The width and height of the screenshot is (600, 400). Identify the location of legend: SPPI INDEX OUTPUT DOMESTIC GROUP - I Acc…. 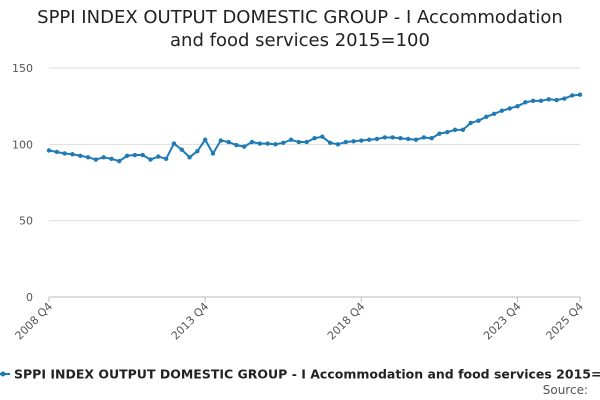
(300, 374).